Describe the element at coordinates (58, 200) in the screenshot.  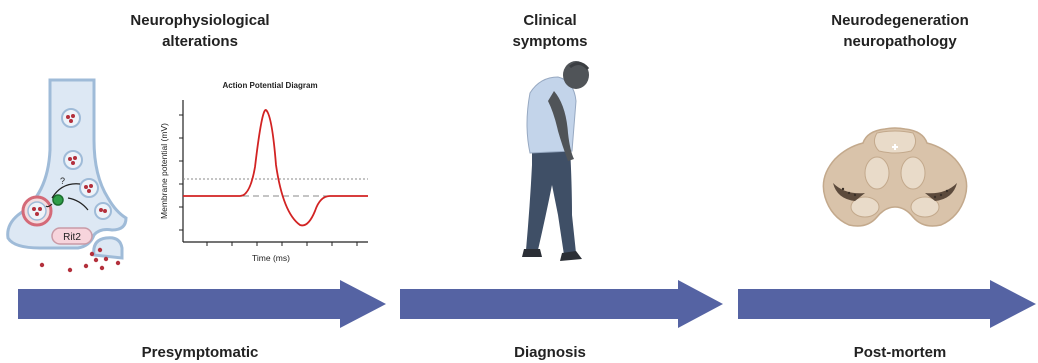
I see `protein-dot` at that location.